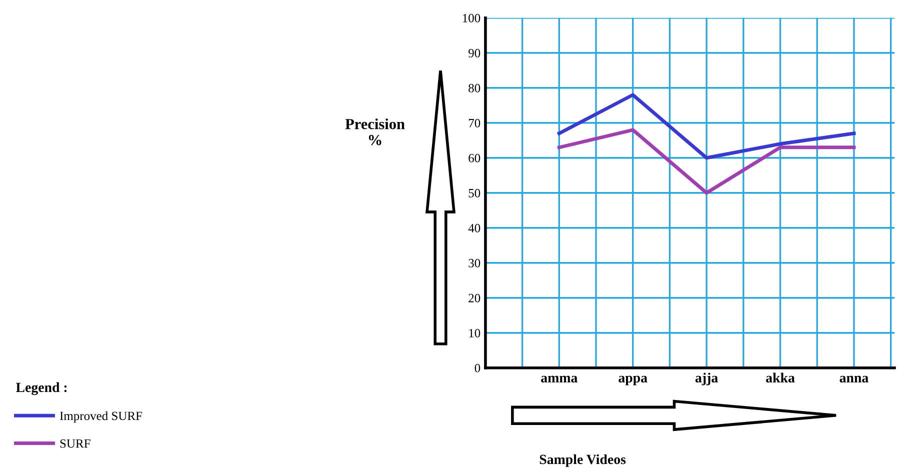  Describe the element at coordinates (474, 263) in the screenshot. I see `y-tick-label: 30` at that location.